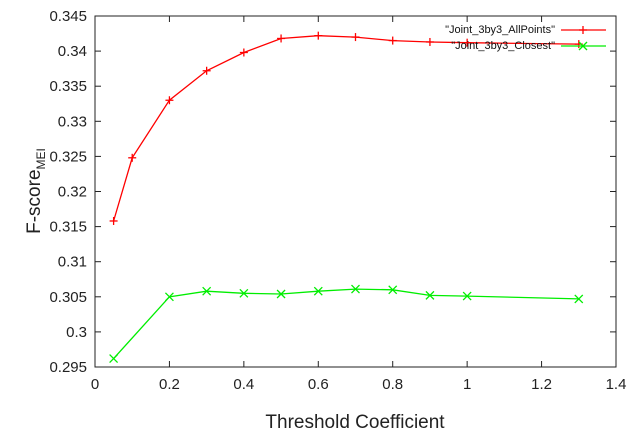  I want to click on x-axis-title: Threshold Coefficient, so click(355, 422).